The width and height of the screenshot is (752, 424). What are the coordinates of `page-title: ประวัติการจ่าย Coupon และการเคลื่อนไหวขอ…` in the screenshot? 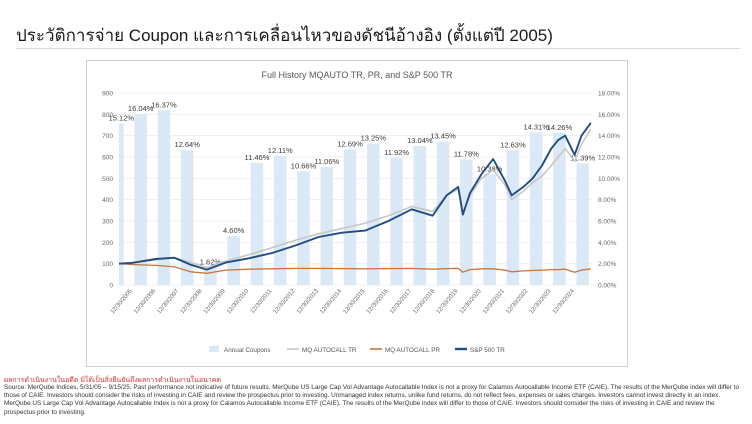 It's located at (284, 35).